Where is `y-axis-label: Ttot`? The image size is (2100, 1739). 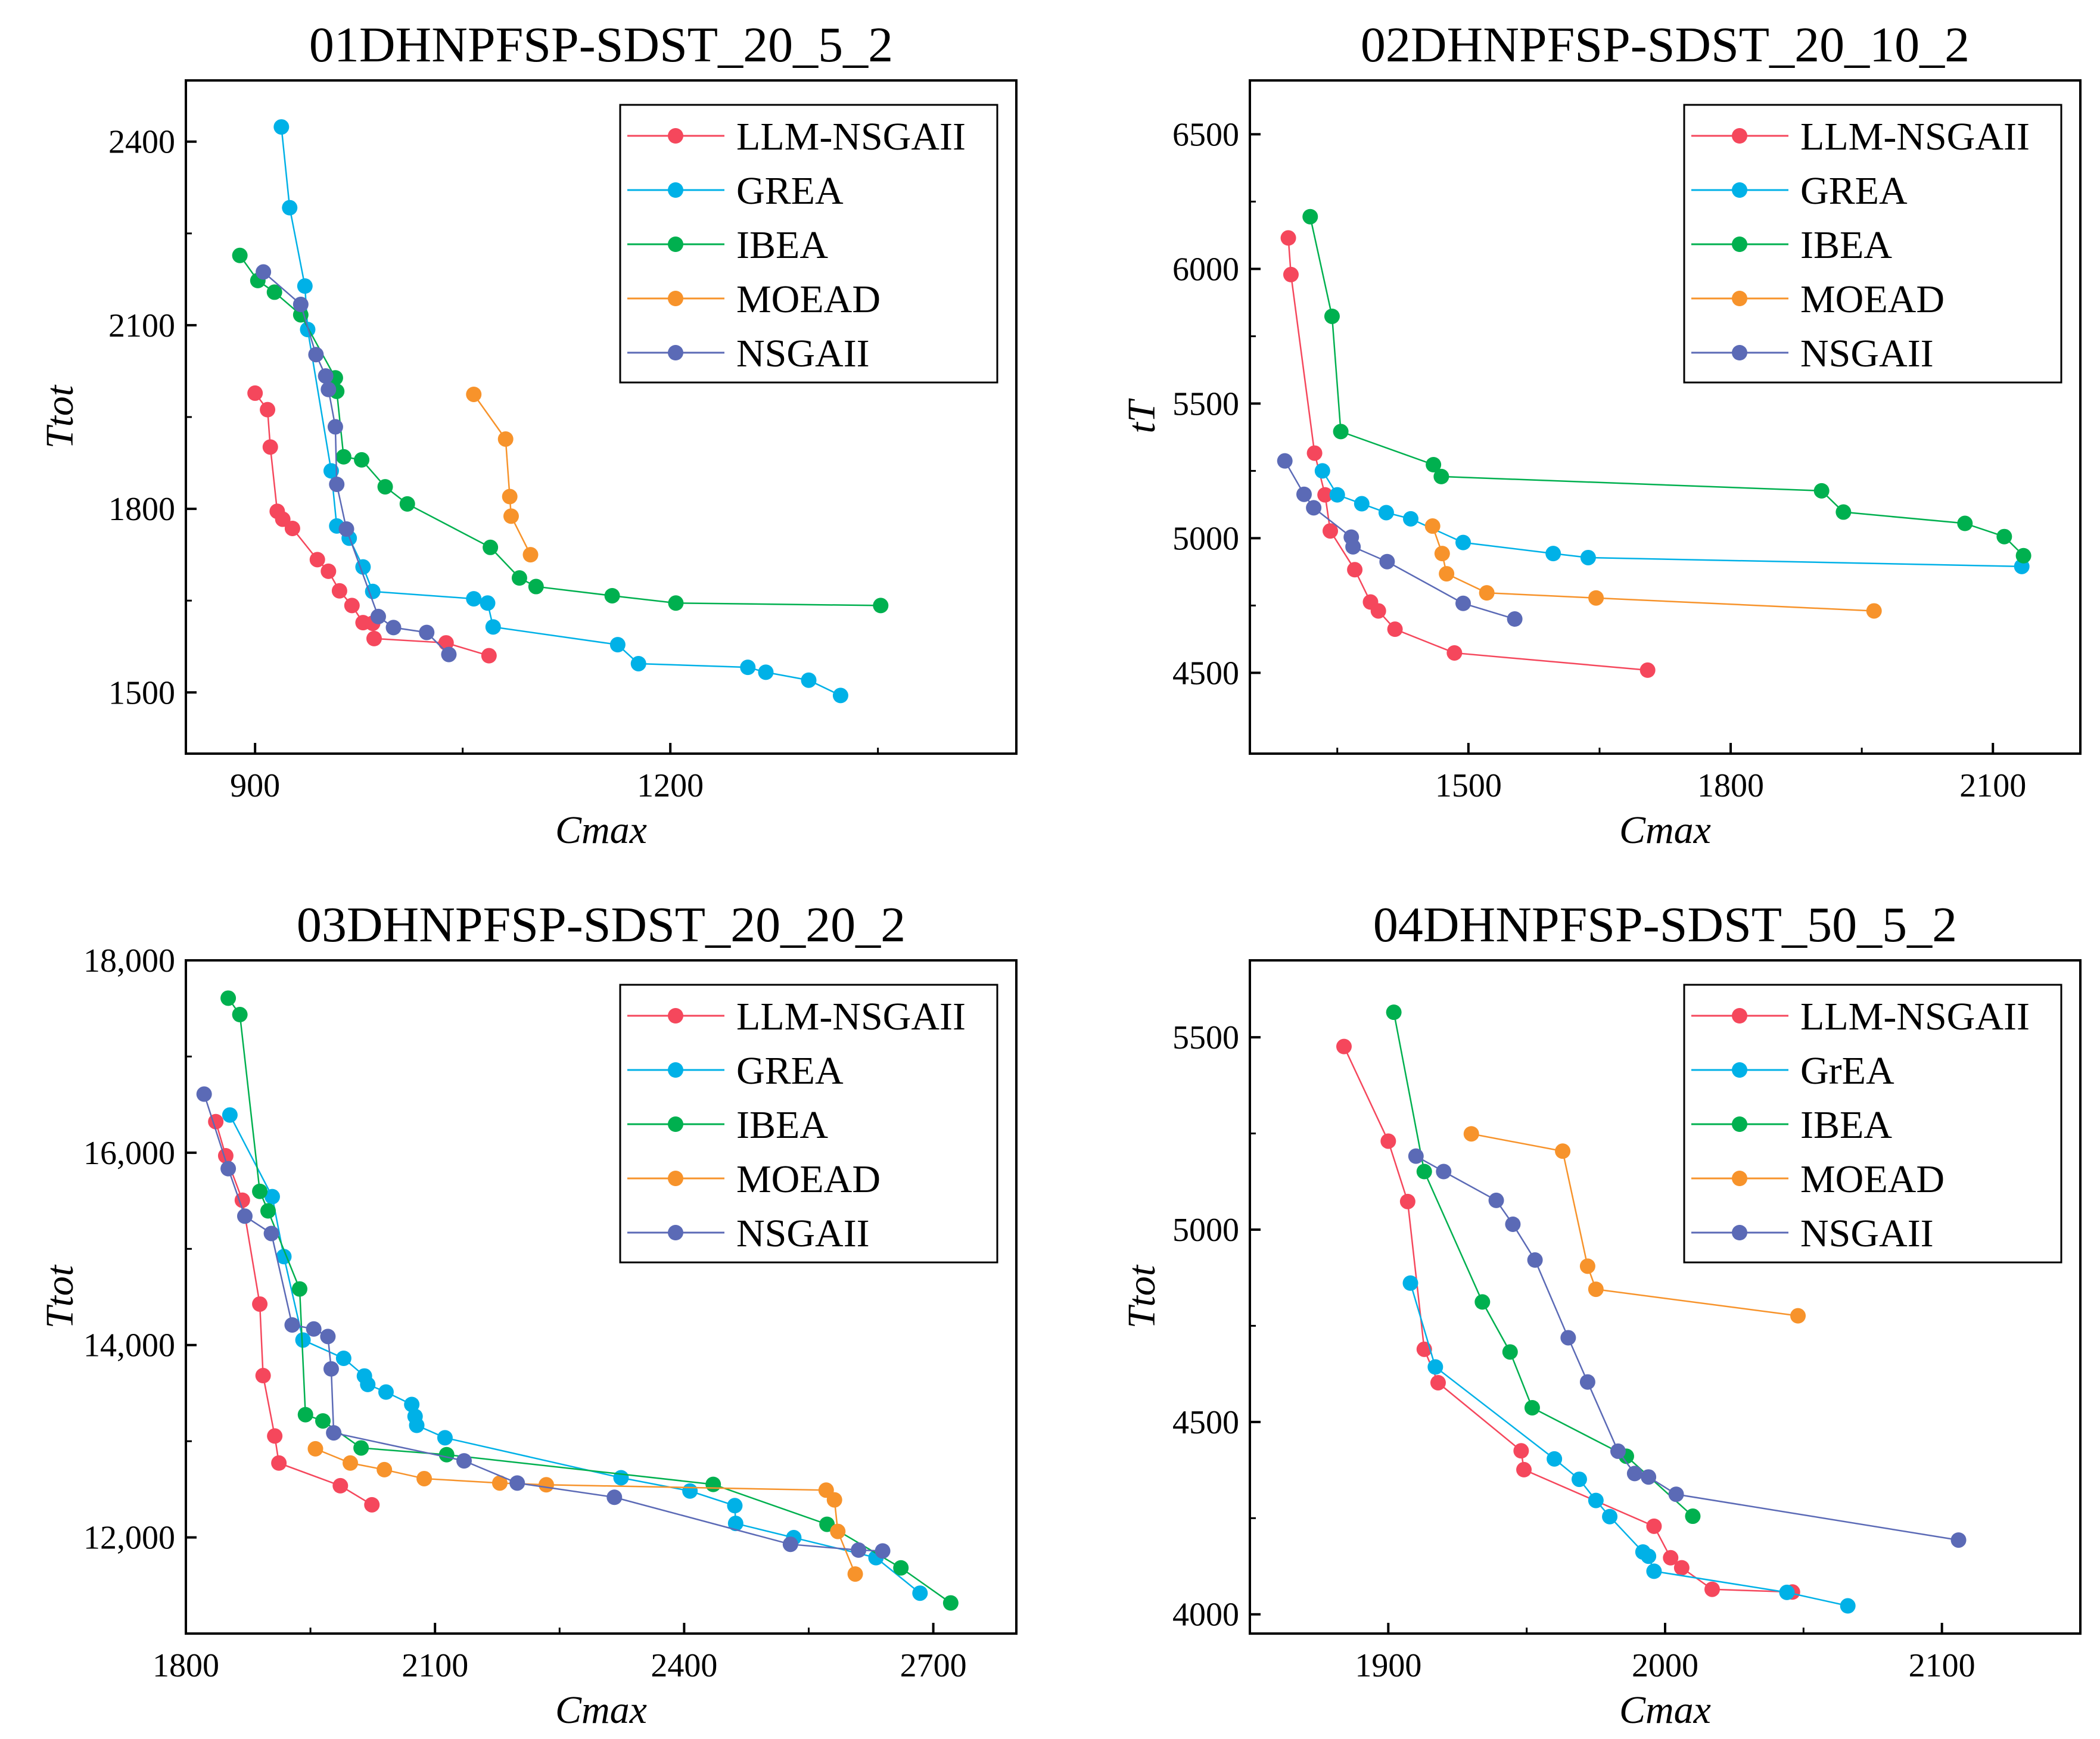 y-axis-label: Ttot is located at coordinates (60, 1296).